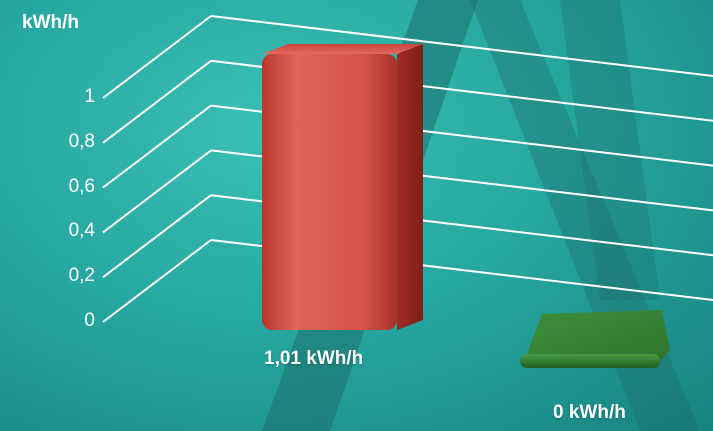  Describe the element at coordinates (50, 22) in the screenshot. I see `y-axis-unit-label: kWh/h` at that location.